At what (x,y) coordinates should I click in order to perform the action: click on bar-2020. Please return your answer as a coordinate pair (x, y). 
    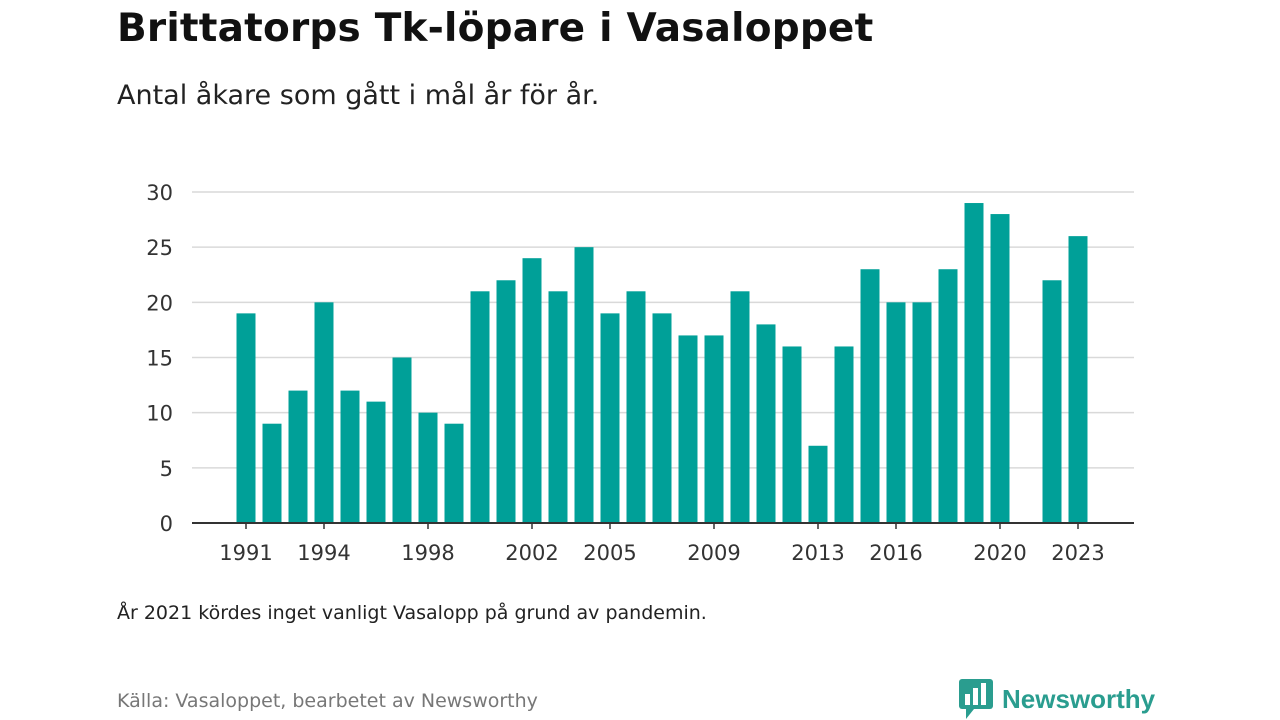
    Looking at the image, I should click on (1000, 369).